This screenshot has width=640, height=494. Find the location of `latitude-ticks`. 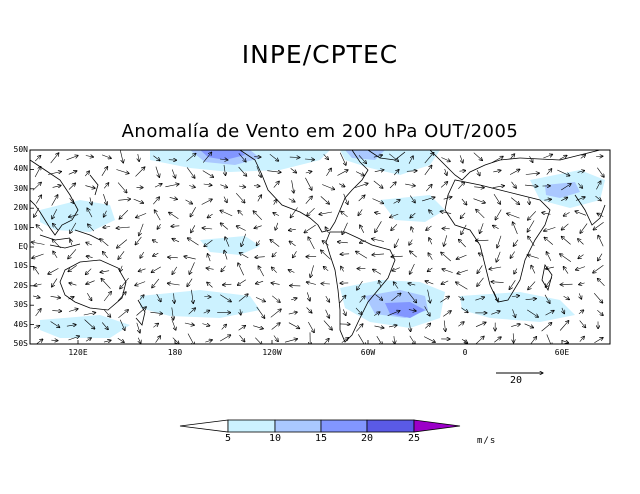

latitude-ticks is located at coordinates (32, 247).